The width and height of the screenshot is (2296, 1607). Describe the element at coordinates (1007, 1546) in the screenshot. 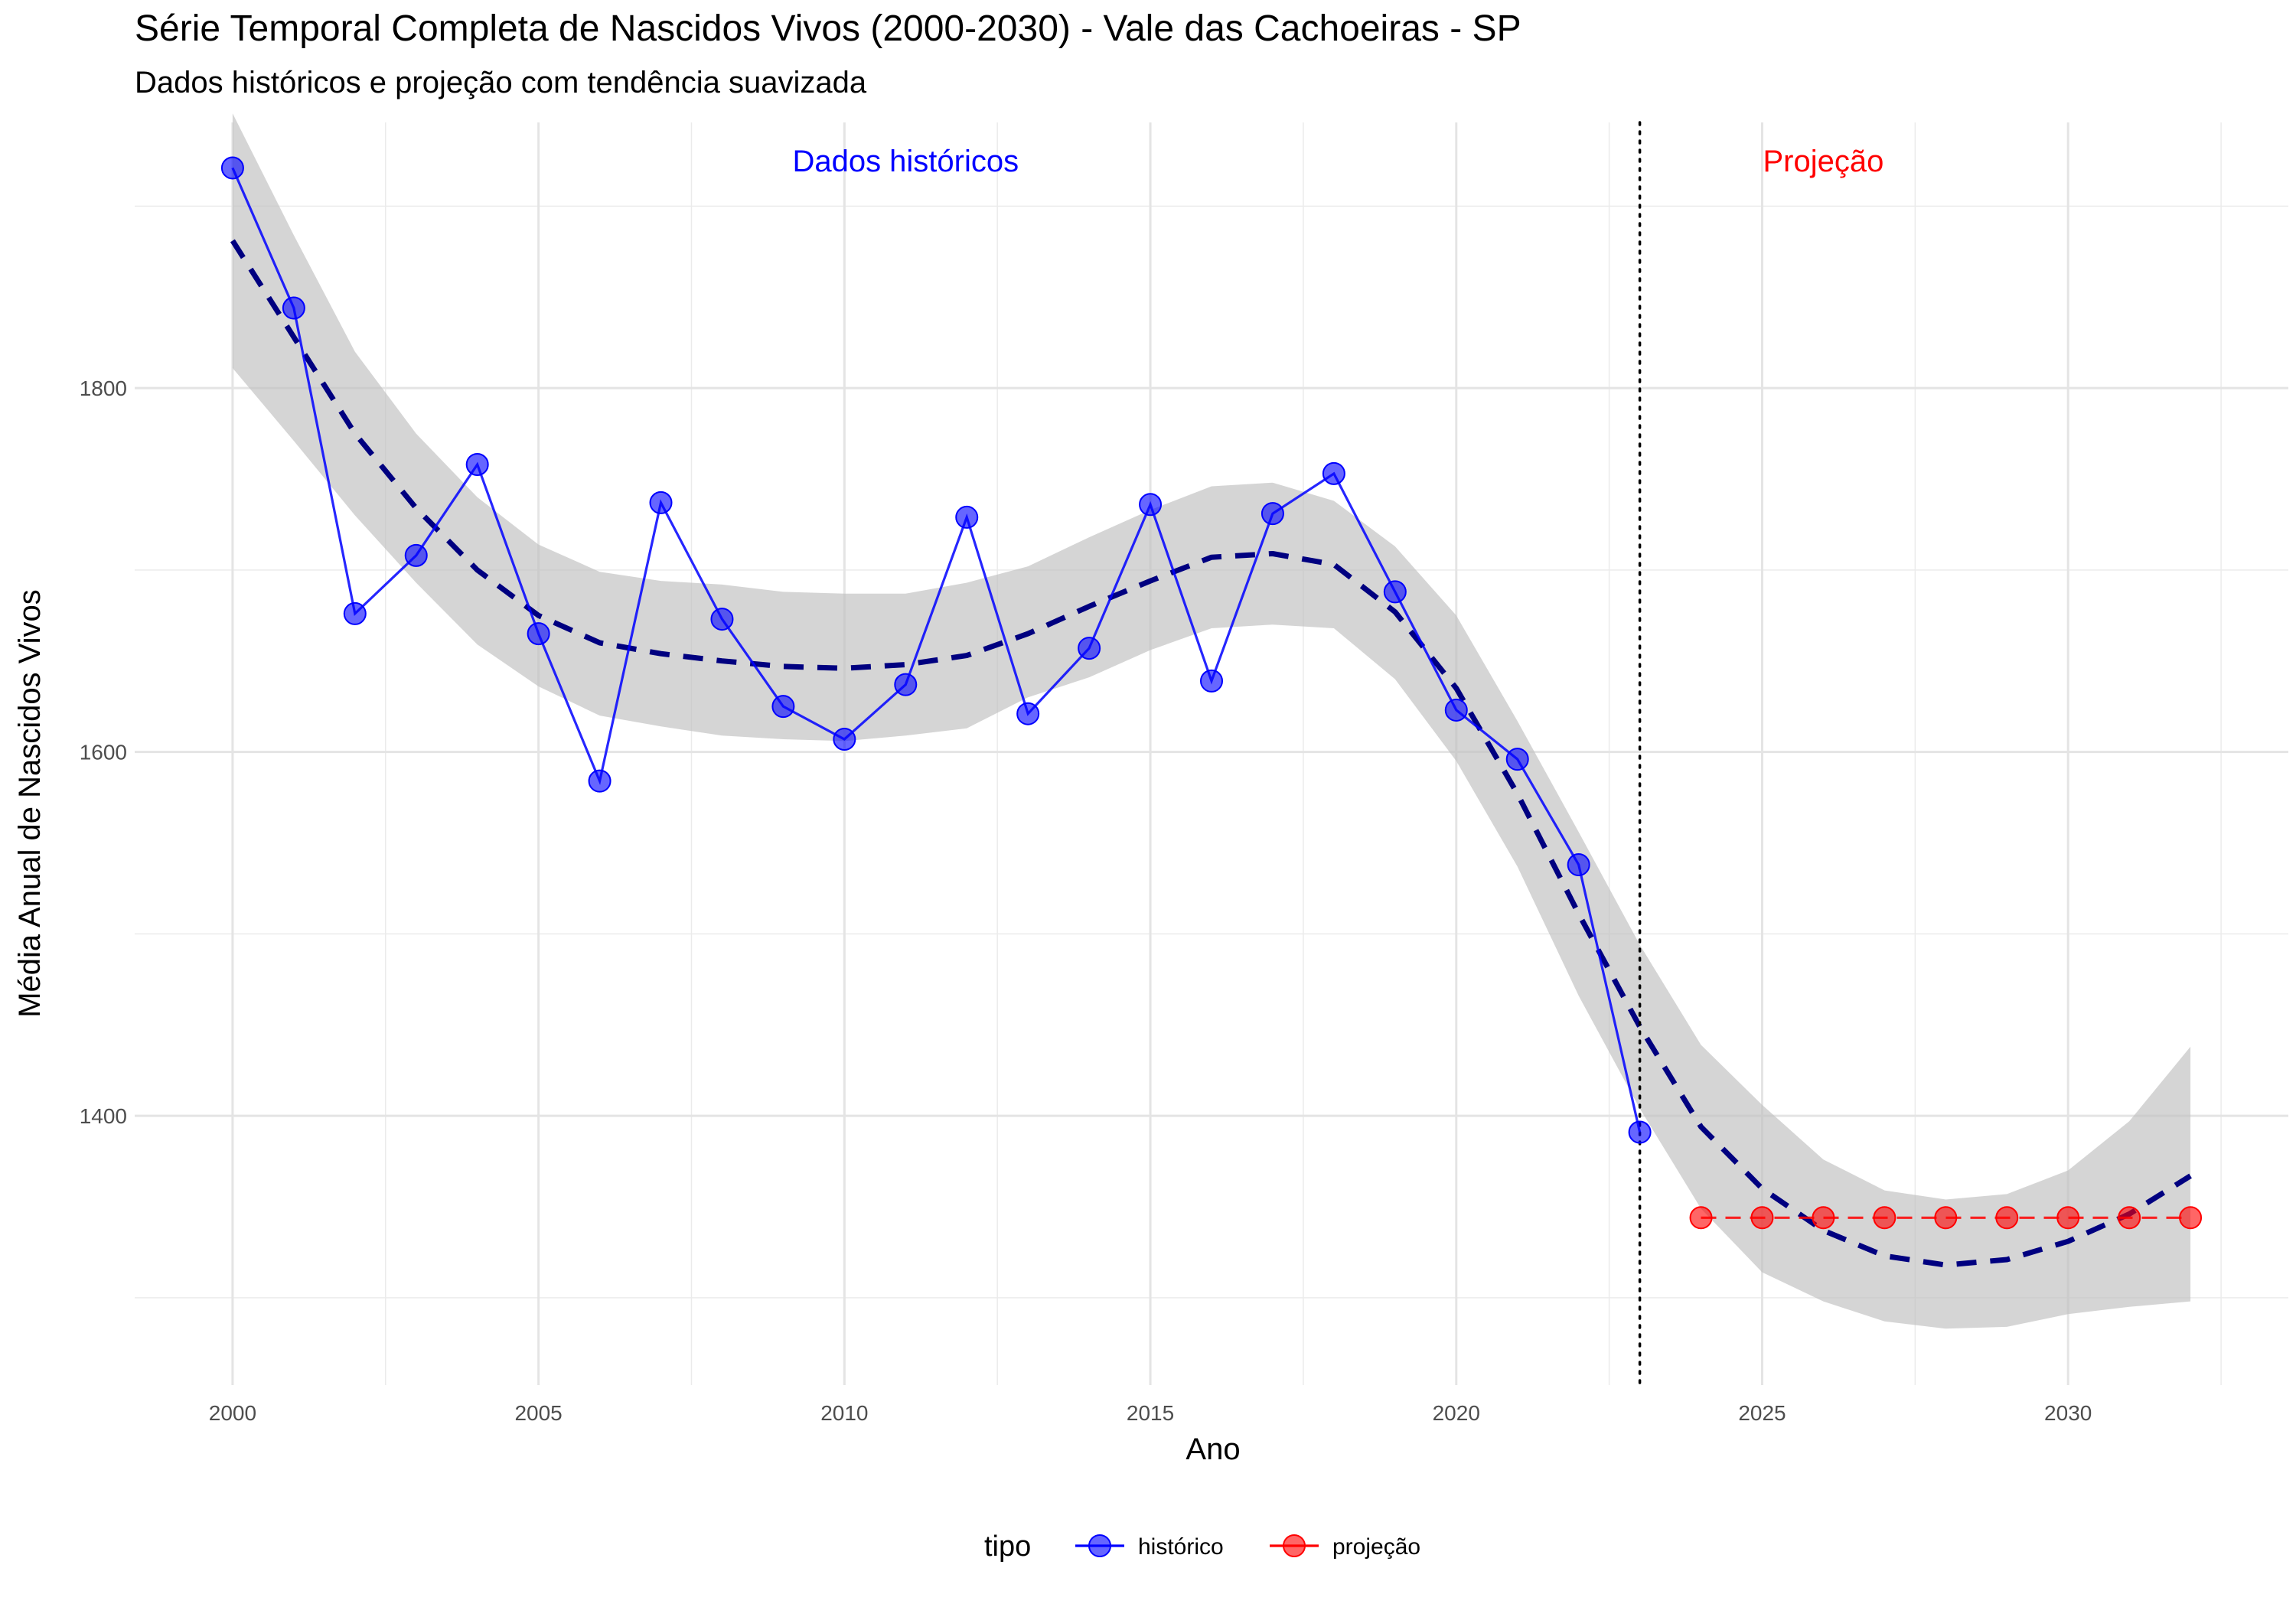

I see `legend-title: tipo` at that location.